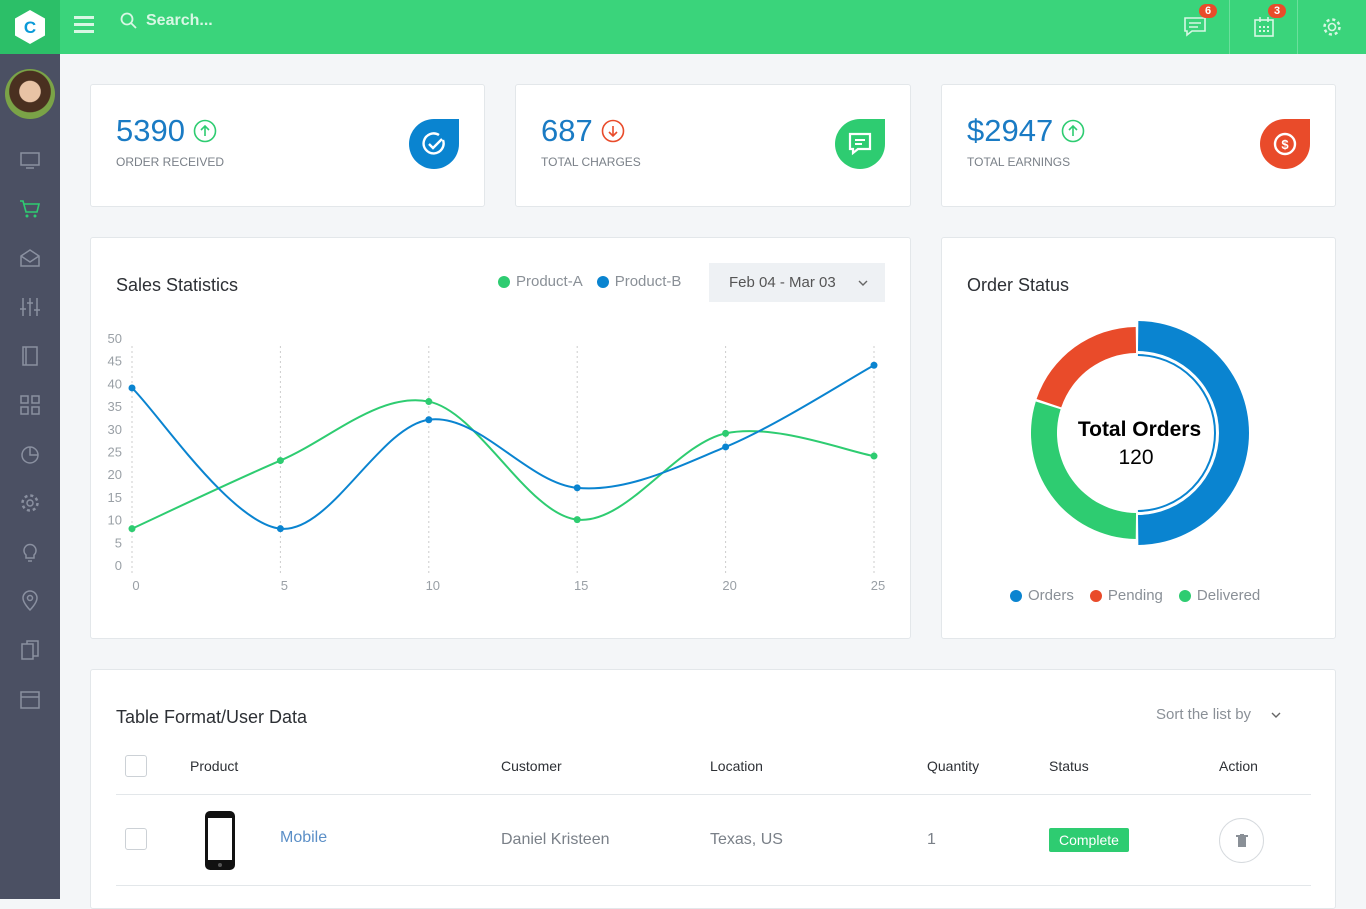 This screenshot has height=909, width=1366. I want to click on stat-label: TOTAL EARNINGS, so click(1019, 162).